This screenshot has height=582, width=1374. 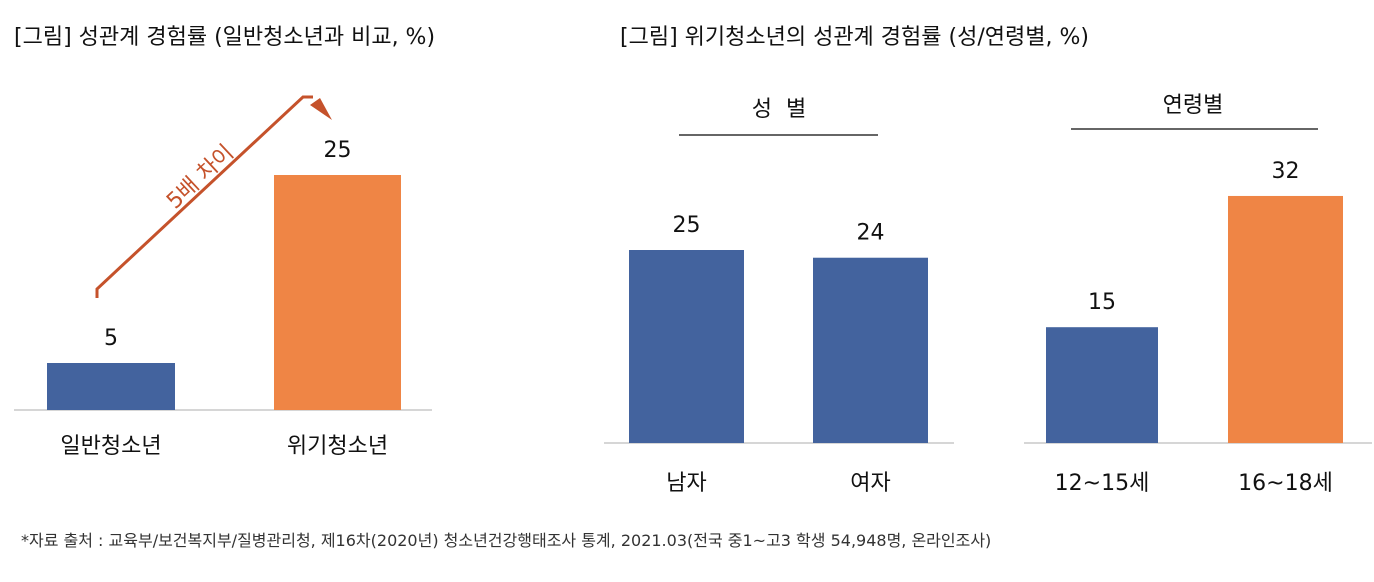 I want to click on difference-arrow, so click(x=204, y=196).